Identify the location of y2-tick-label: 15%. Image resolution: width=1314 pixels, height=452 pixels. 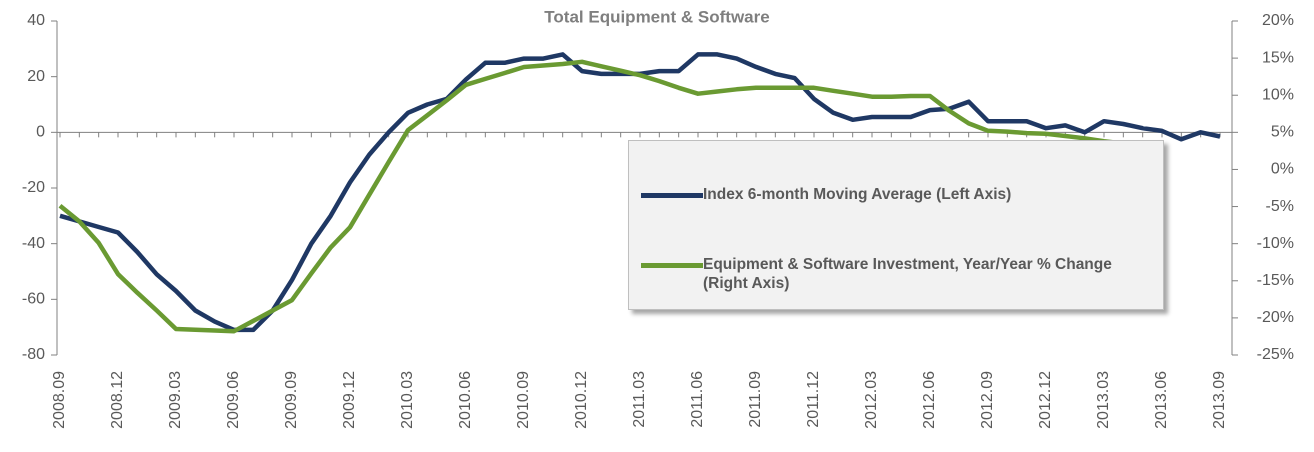
(1278, 57).